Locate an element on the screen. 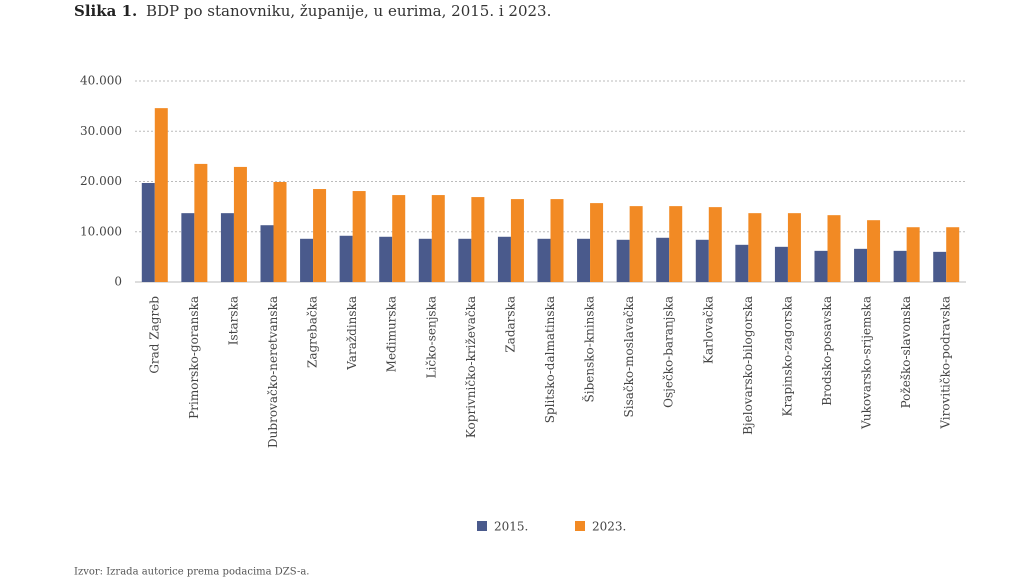 The width and height of the screenshot is (1024, 577). figure-label: Slika 1. is located at coordinates (105, 11).